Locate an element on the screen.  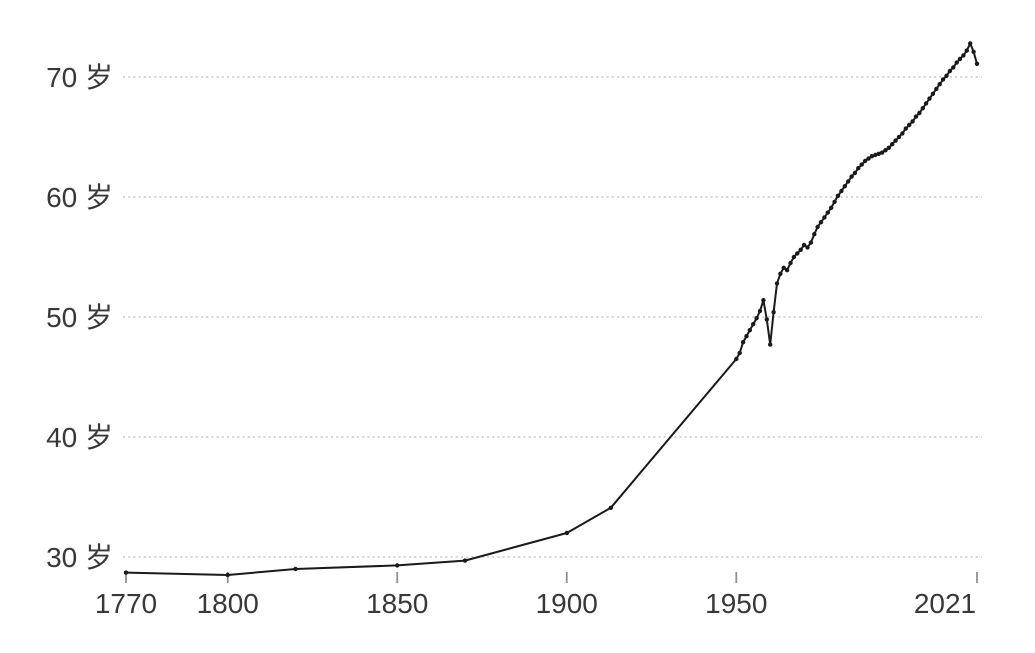
y-axis-tick-labels: 30 岁 40 岁 50 岁 60 岁 70 岁 is located at coordinates (79, 317).